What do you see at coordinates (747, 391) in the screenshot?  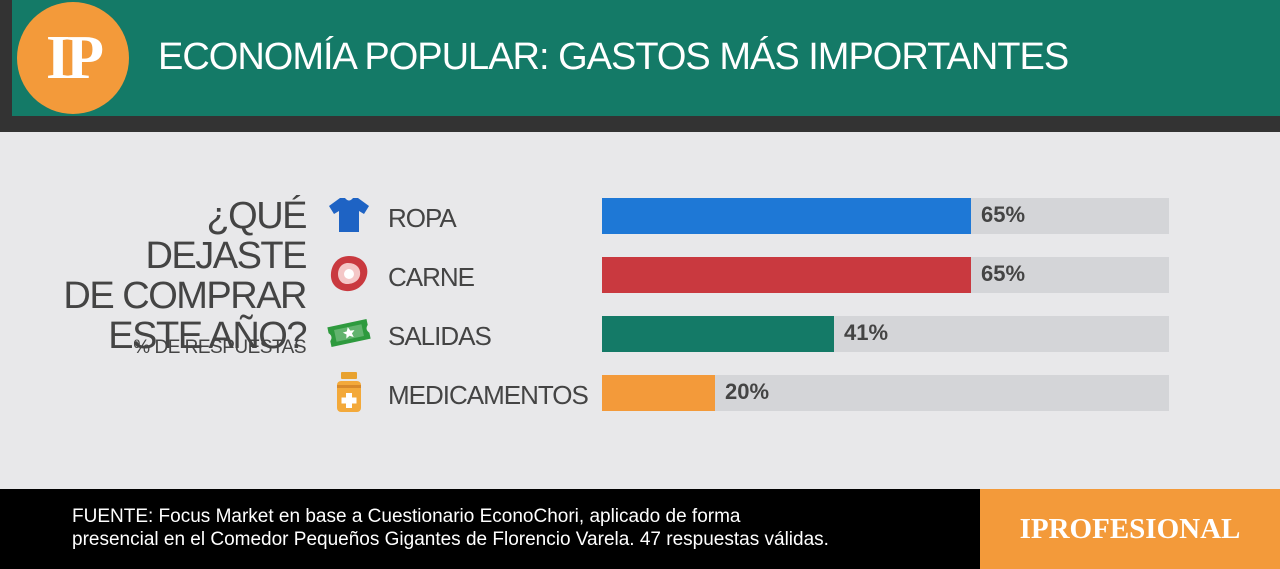 I see `value-label-medicamentos: 20%` at bounding box center [747, 391].